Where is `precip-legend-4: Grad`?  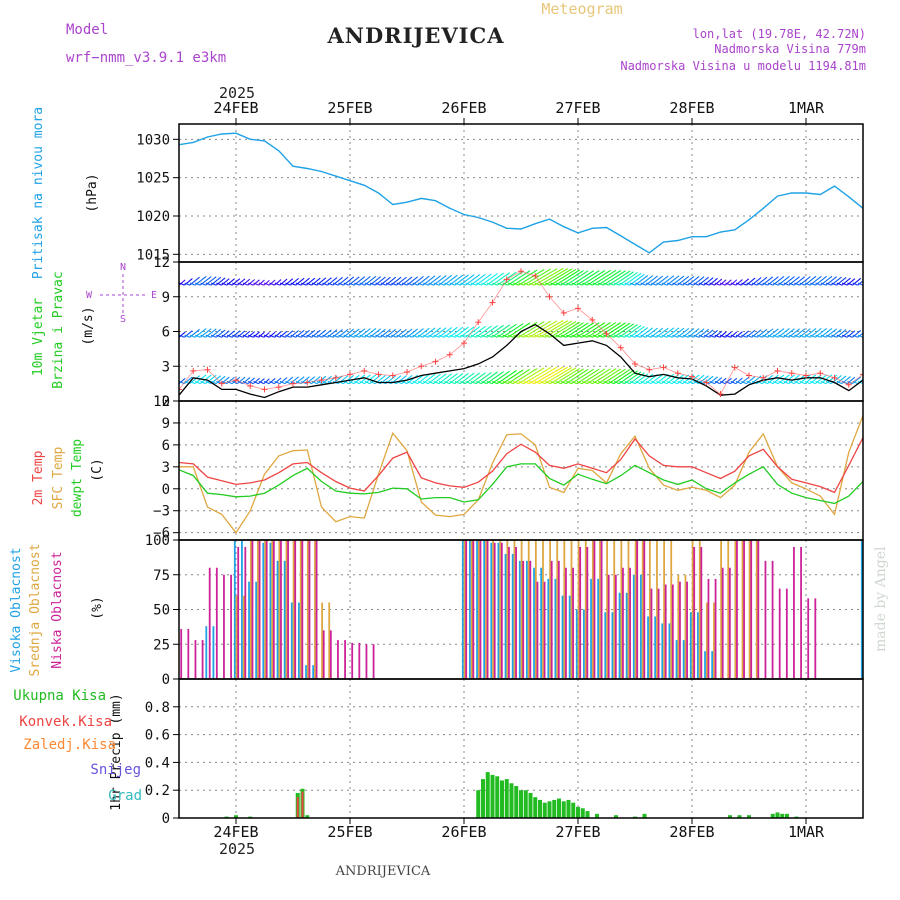
precip-legend-4: Grad is located at coordinates (125, 796).